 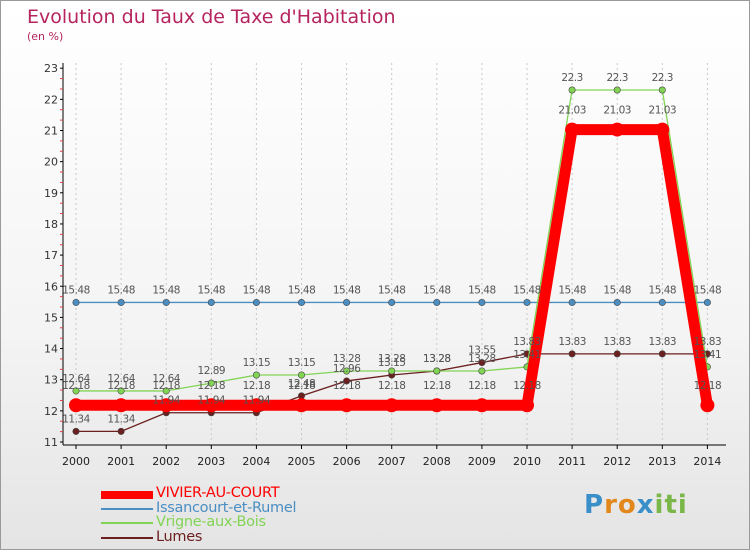 What do you see at coordinates (257, 290) in the screenshot?
I see `data-label-issancourt-2004: 15.48` at bounding box center [257, 290].